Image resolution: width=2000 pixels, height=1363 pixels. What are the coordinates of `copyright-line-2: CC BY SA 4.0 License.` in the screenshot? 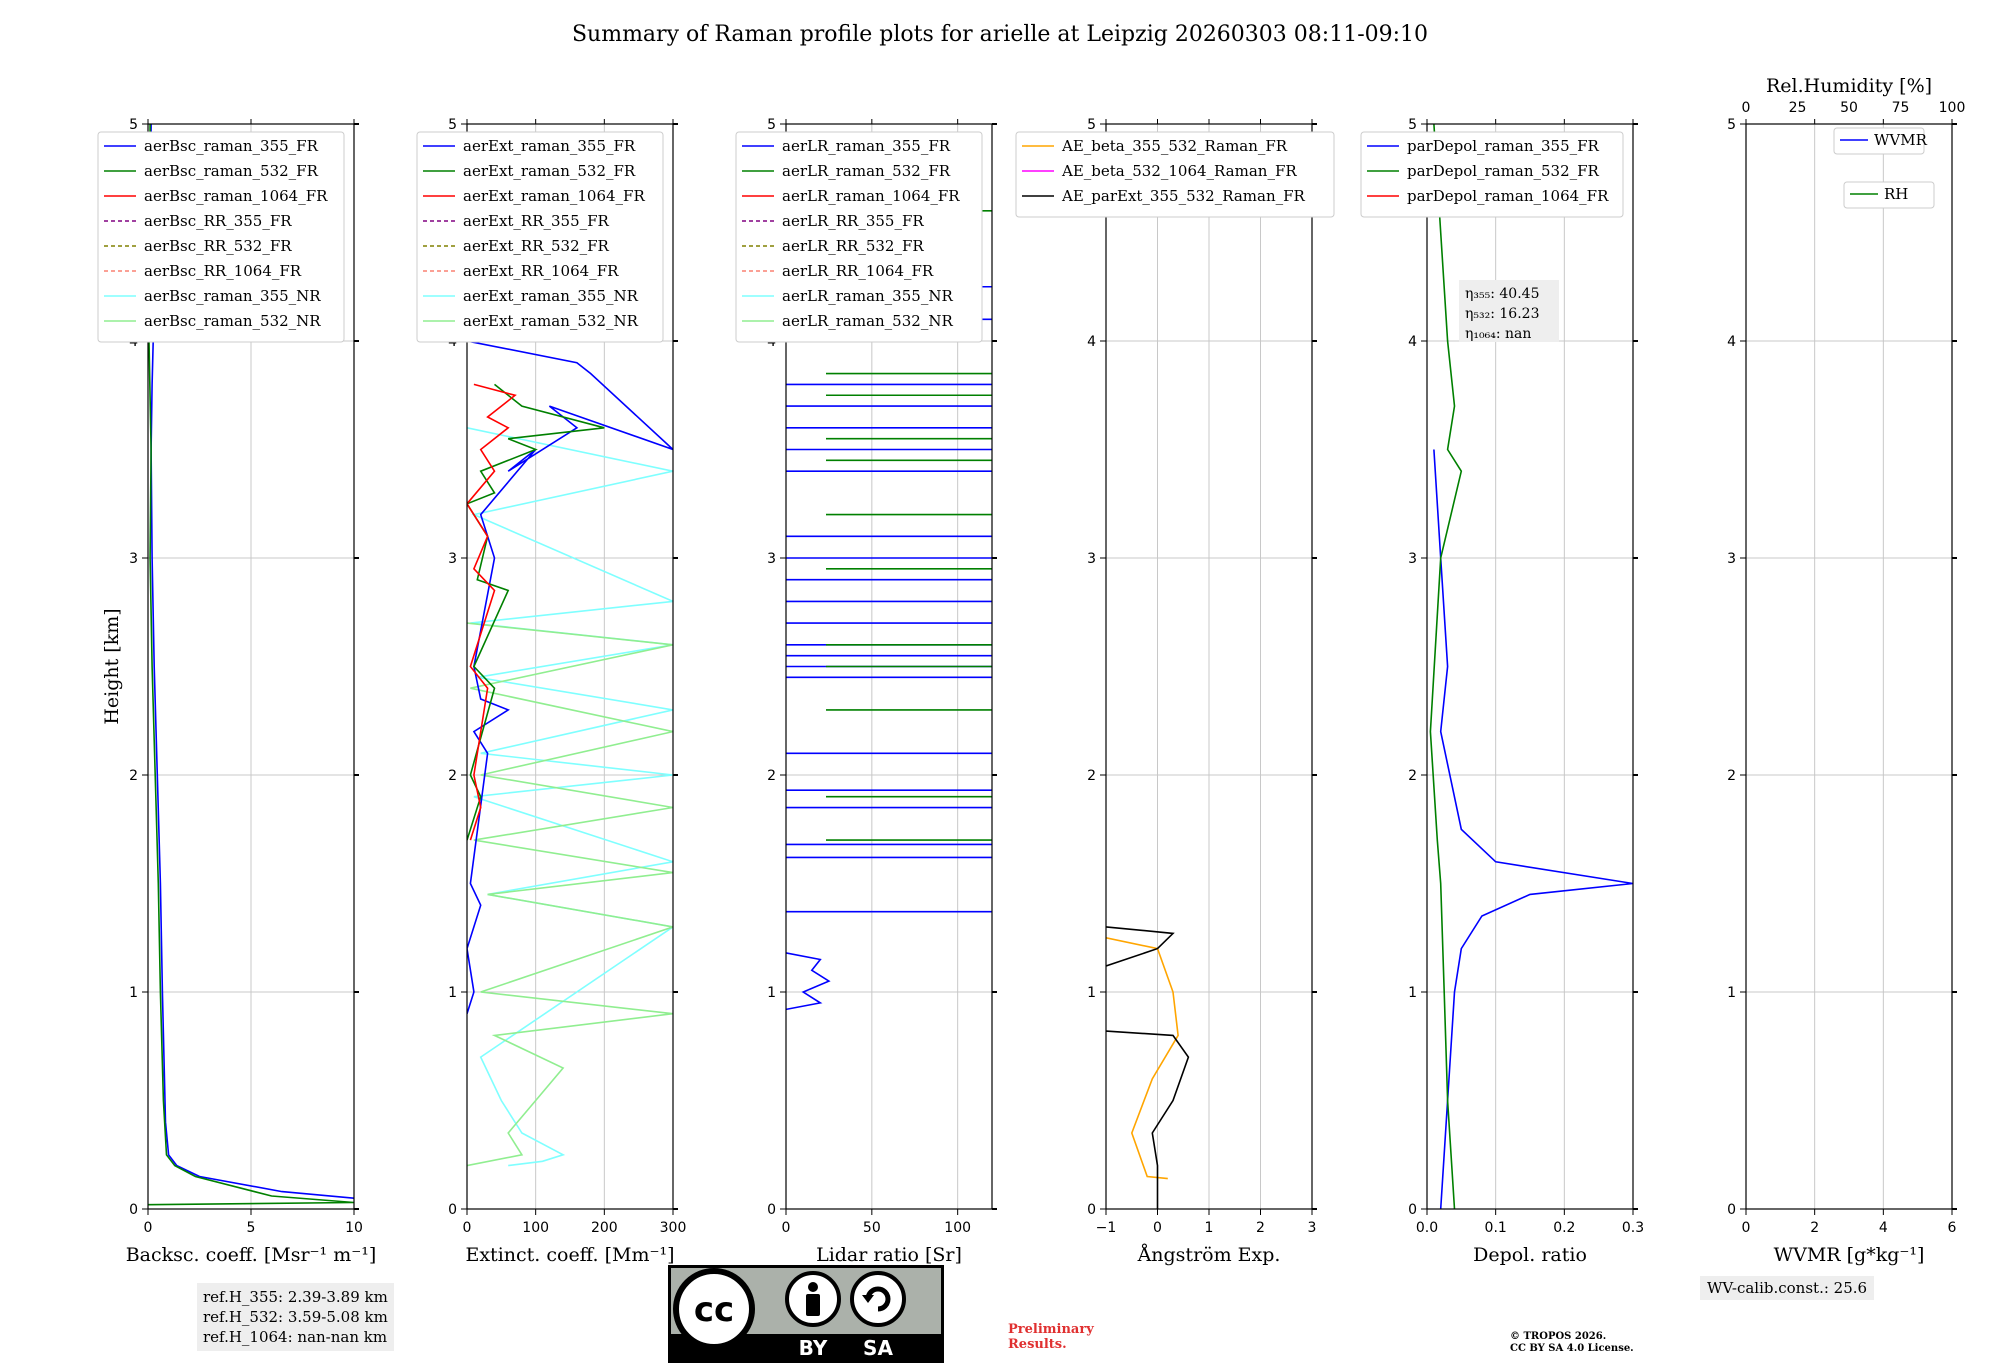 It's located at (1572, 1348).